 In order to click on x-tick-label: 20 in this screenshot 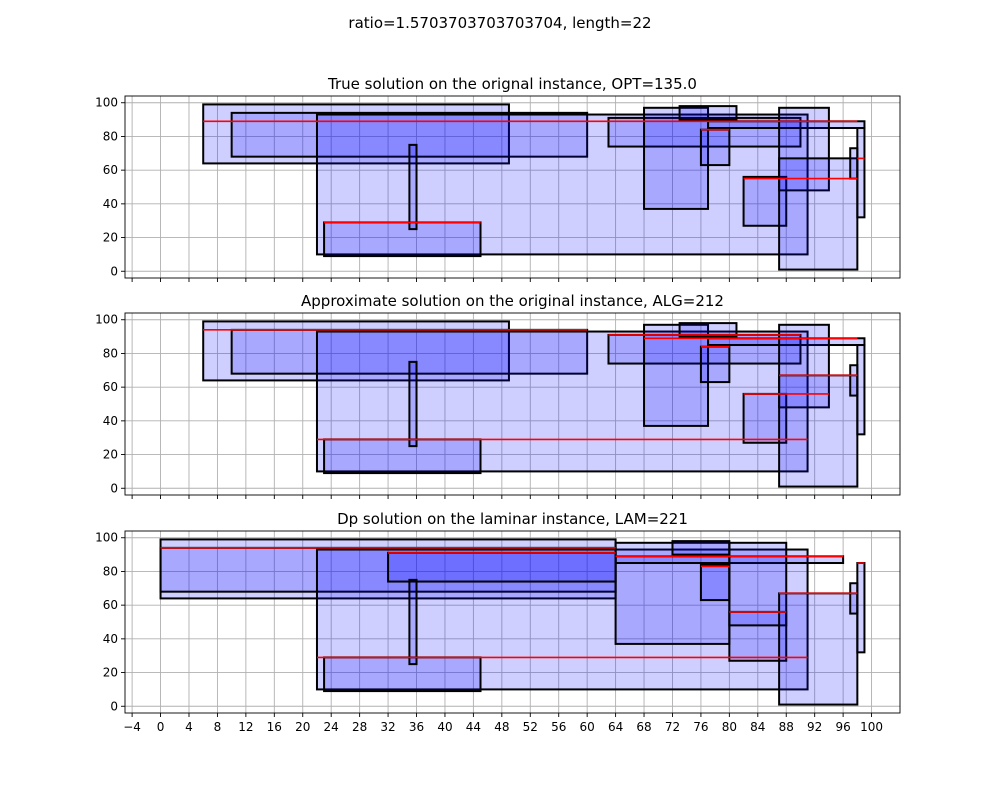, I will do `click(302, 727)`.